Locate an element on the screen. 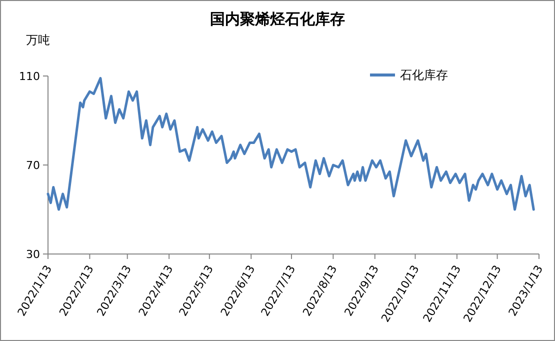 This screenshot has width=555, height=341. y-axis-title: 万吨 is located at coordinates (38, 40).